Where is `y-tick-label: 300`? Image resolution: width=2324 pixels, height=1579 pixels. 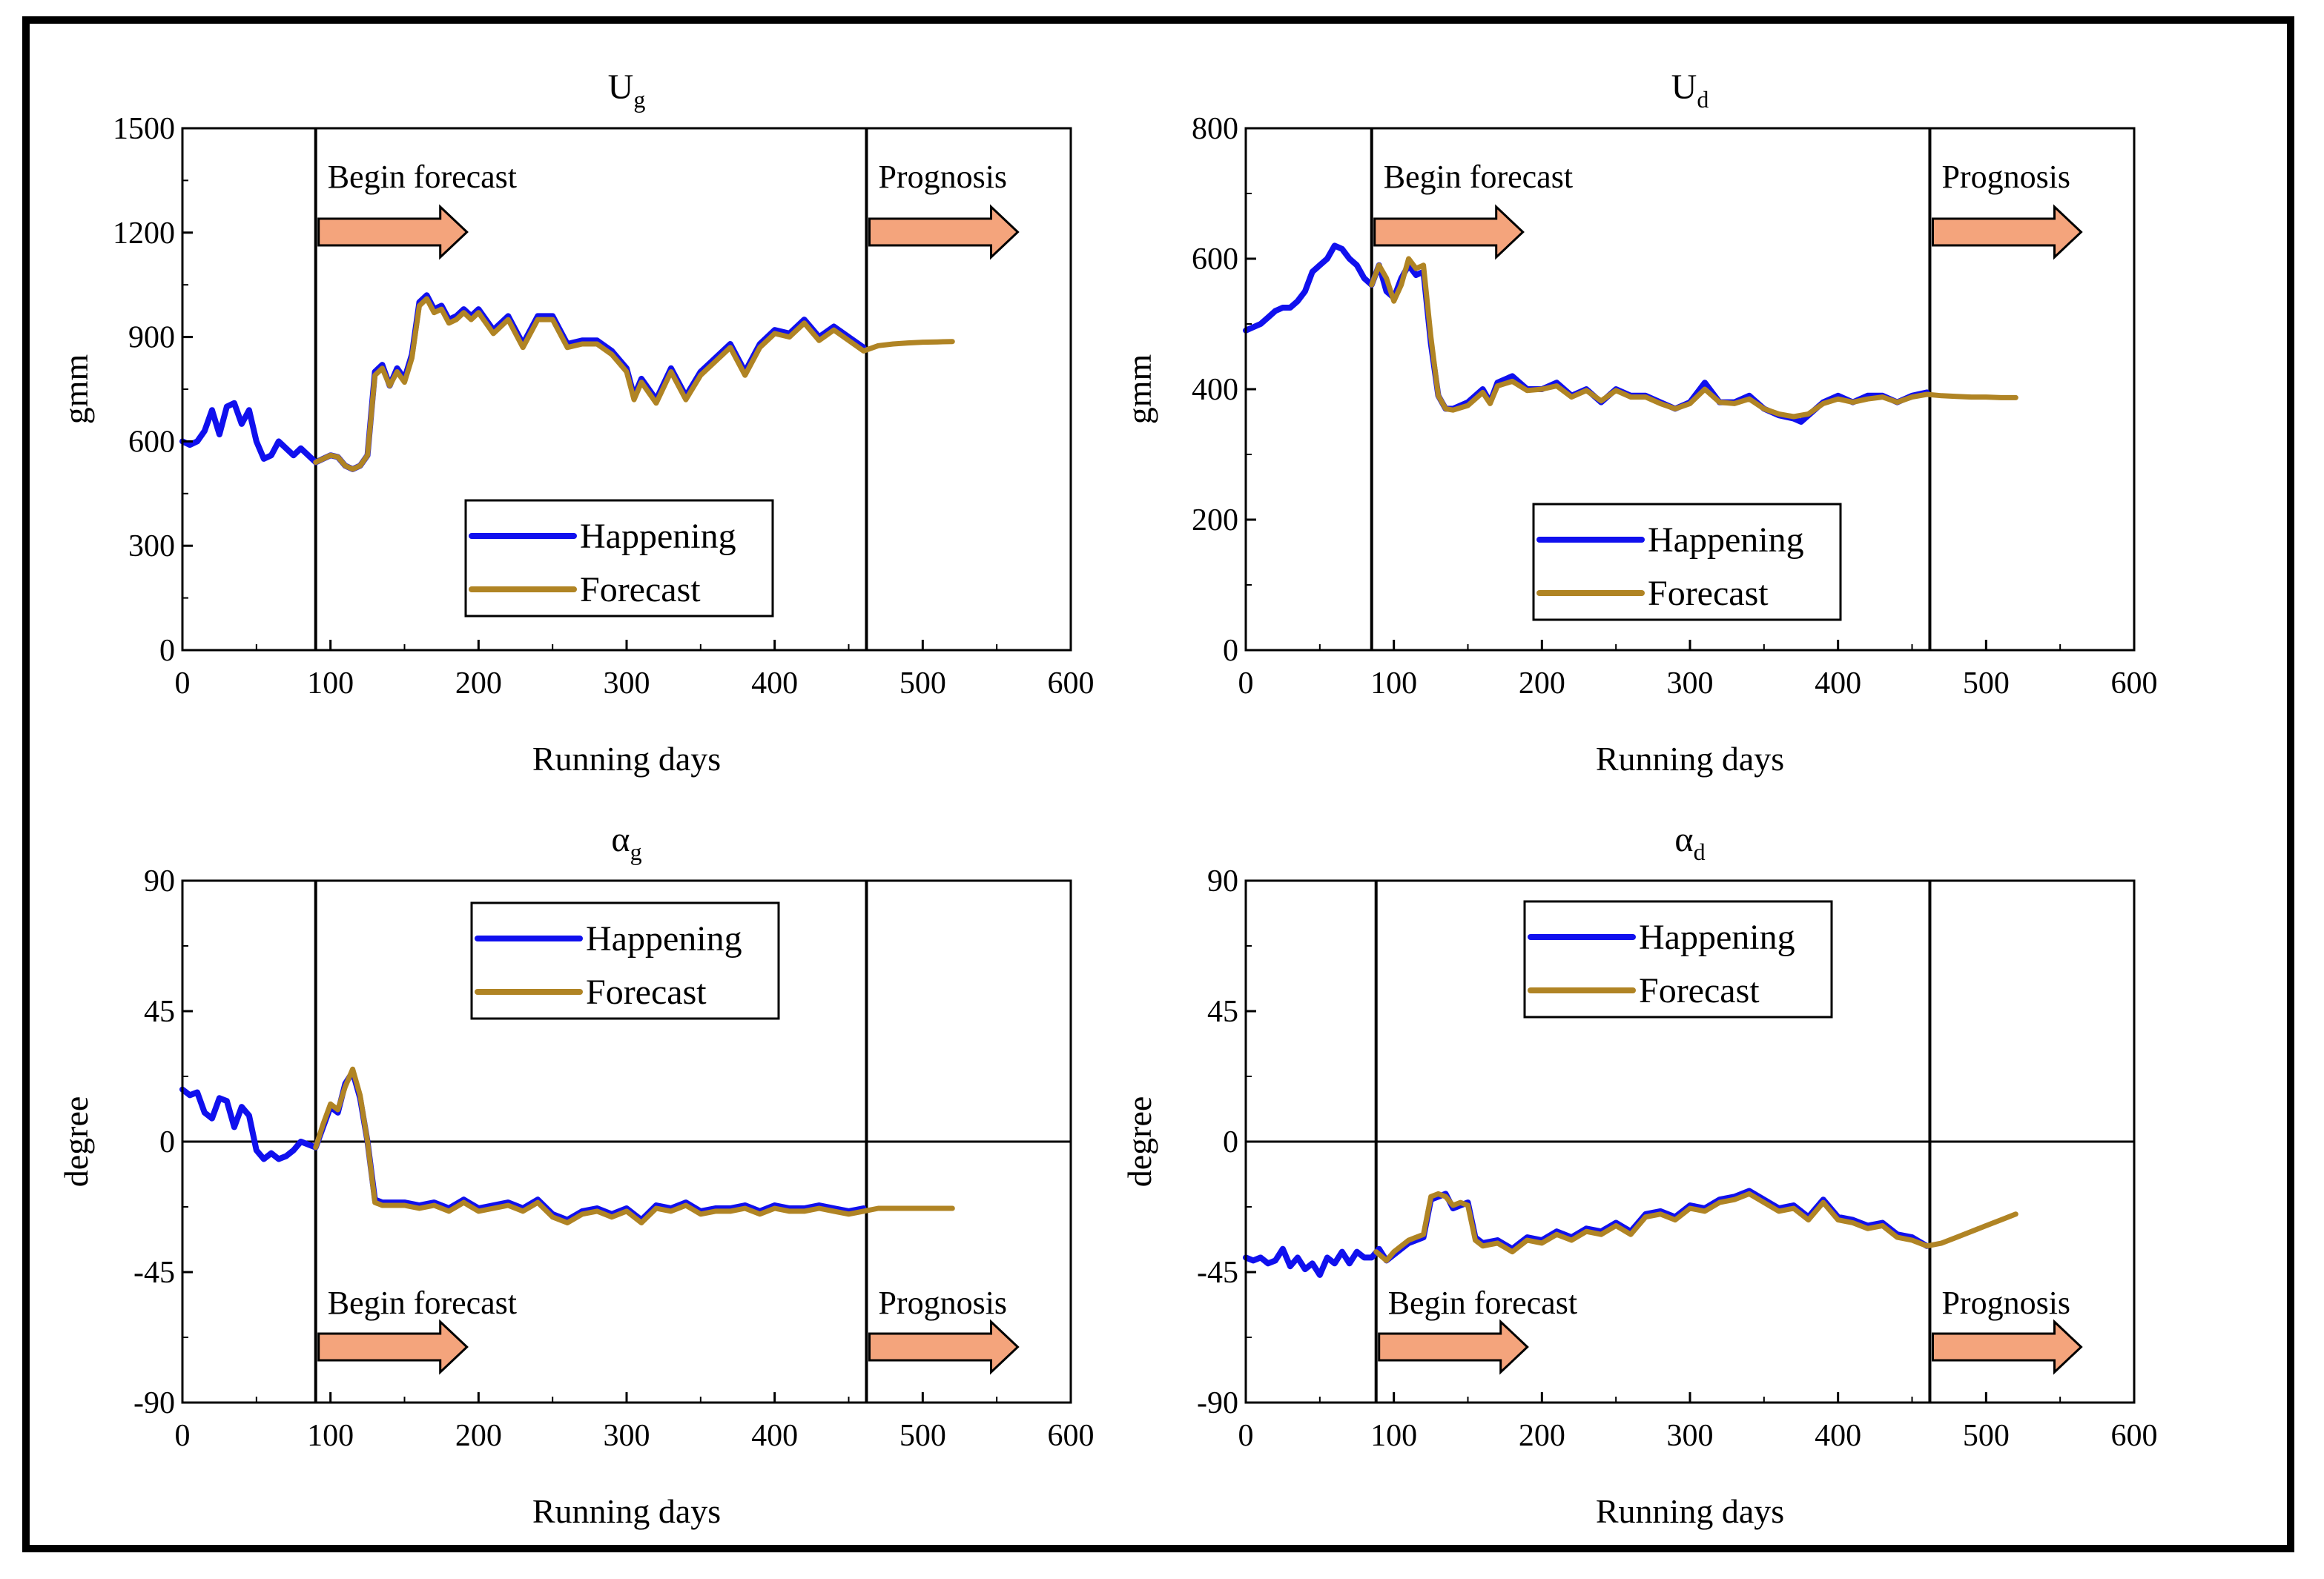 y-tick-label: 300 is located at coordinates (151, 546).